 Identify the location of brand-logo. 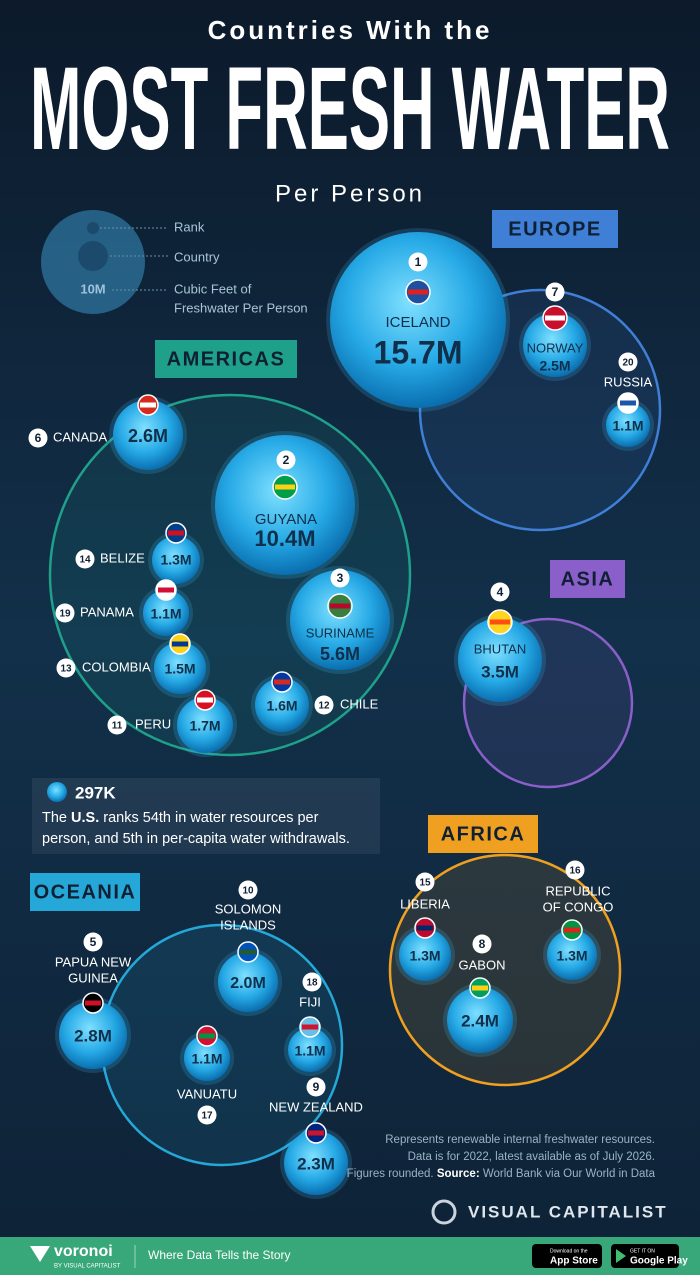
(444, 1212).